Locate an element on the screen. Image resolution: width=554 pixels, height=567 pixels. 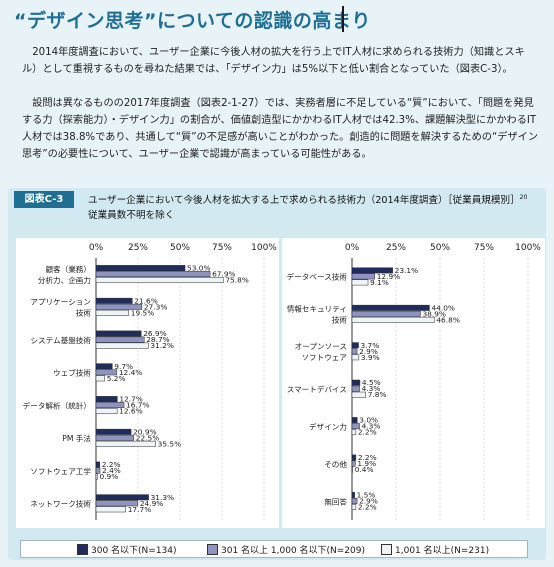
data-label: 28.7% is located at coordinates (157, 339).